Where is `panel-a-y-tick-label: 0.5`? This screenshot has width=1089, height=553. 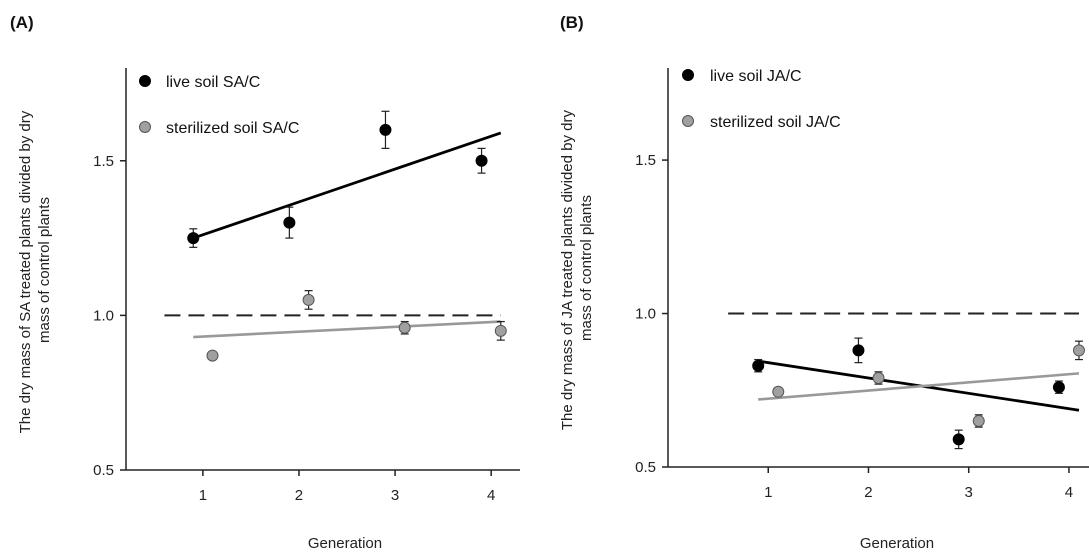 panel-a-y-tick-label: 0.5 is located at coordinates (103, 470).